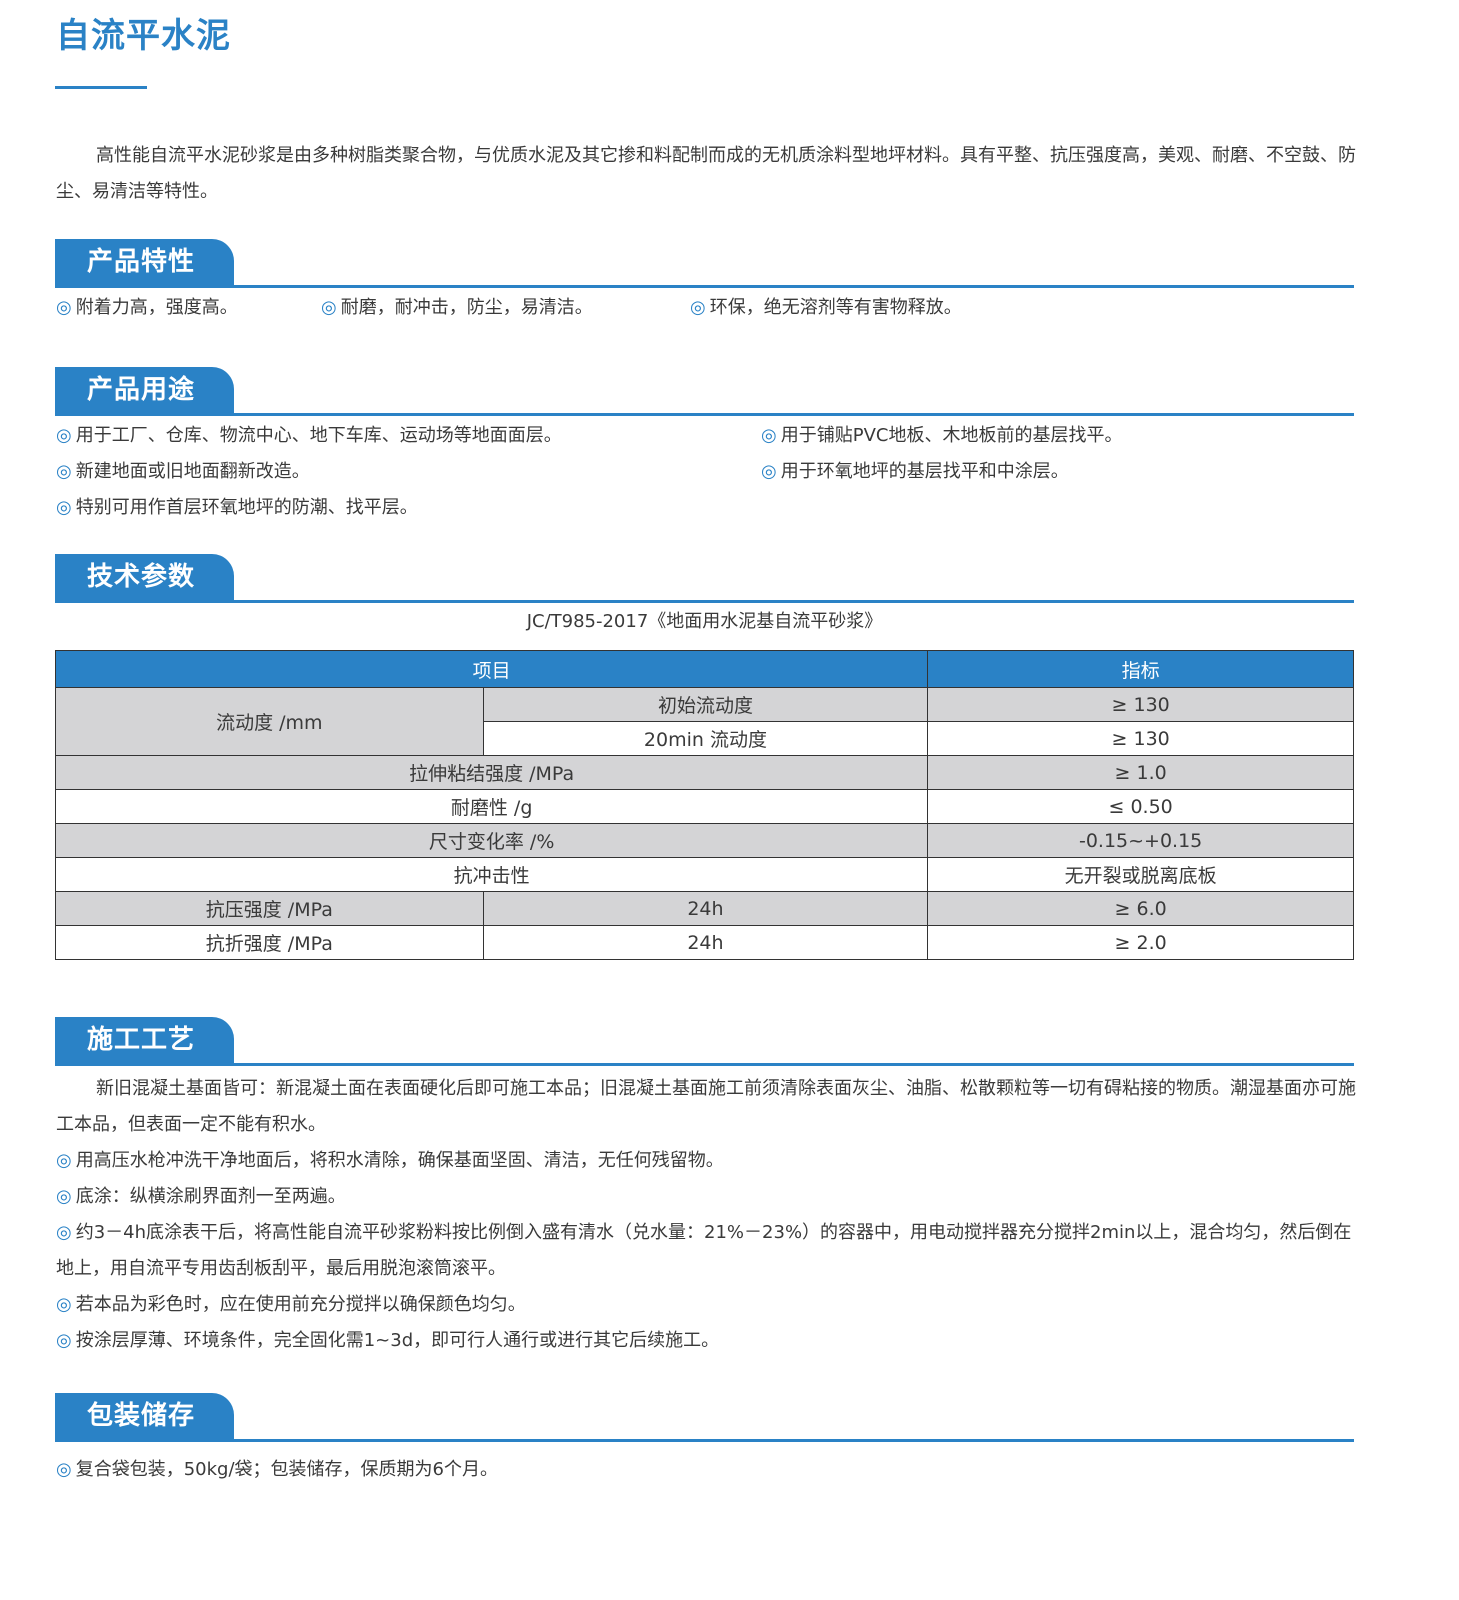 This screenshot has width=1459, height=1600. What do you see at coordinates (269, 908) in the screenshot?
I see `cell: 抗压强度 /MPa` at bounding box center [269, 908].